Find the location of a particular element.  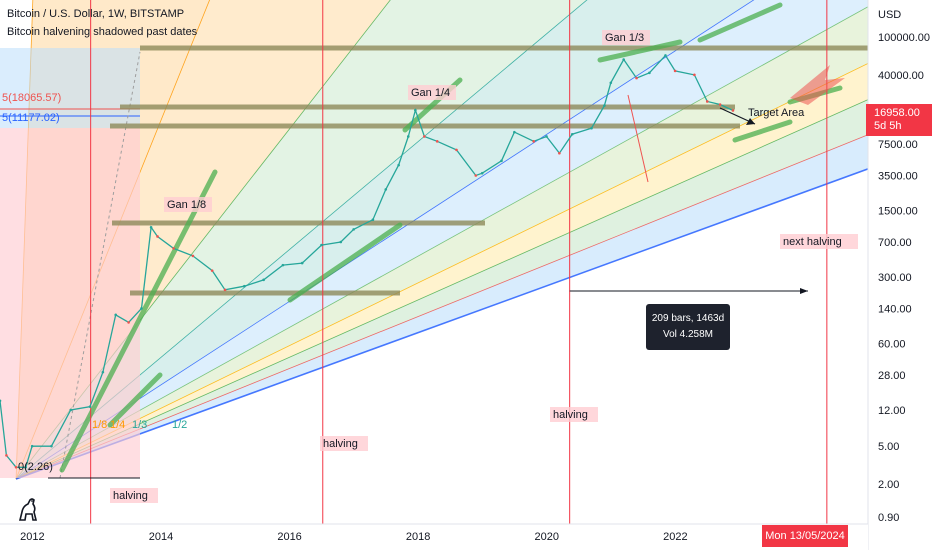

label-gan-1-4-bg is located at coordinates (432, 92).